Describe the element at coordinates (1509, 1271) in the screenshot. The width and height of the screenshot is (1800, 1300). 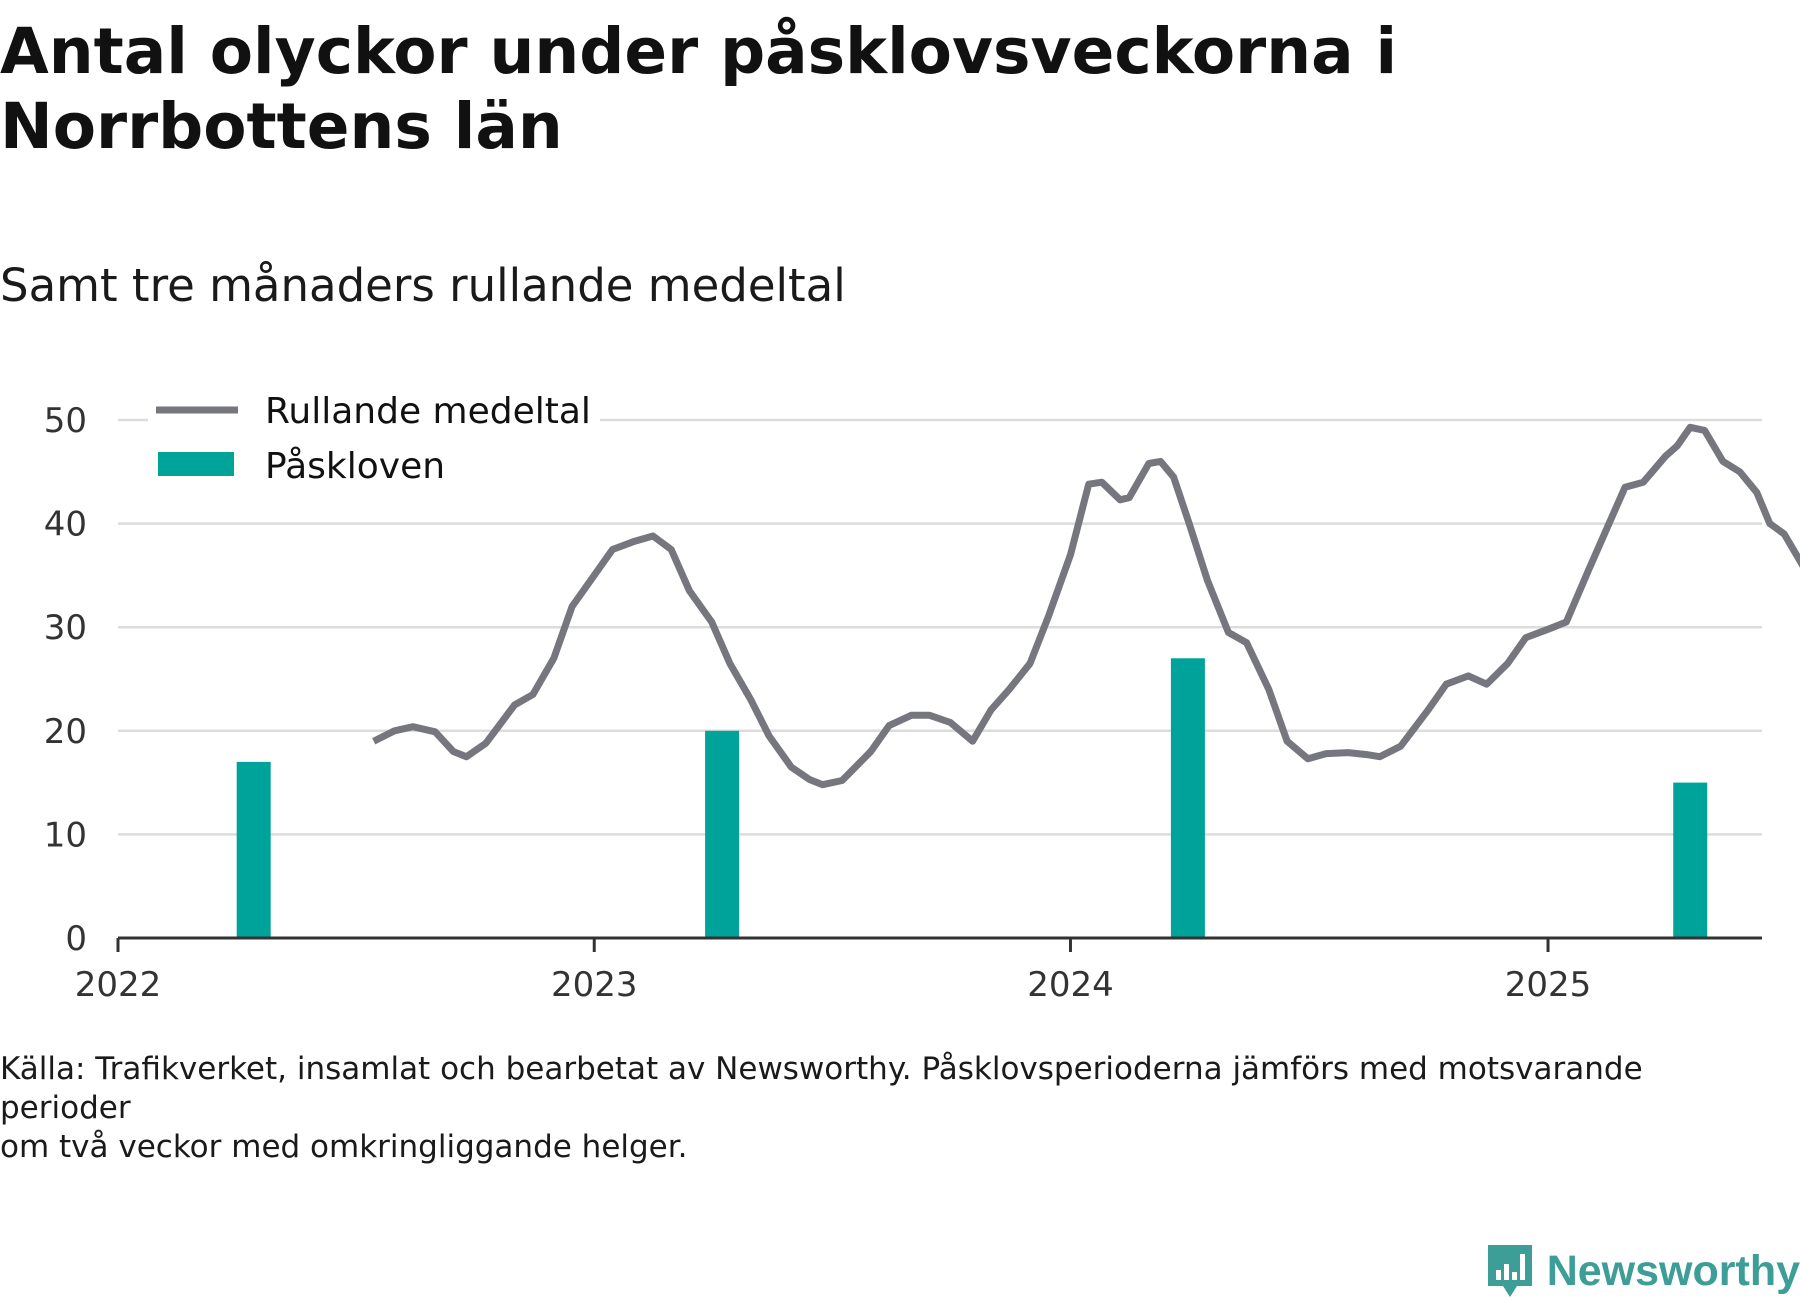
I see `newsworthy-logo-icon` at that location.